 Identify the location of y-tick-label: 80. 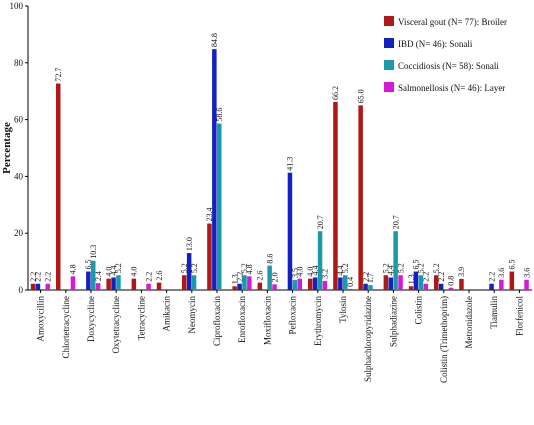
(19, 63).